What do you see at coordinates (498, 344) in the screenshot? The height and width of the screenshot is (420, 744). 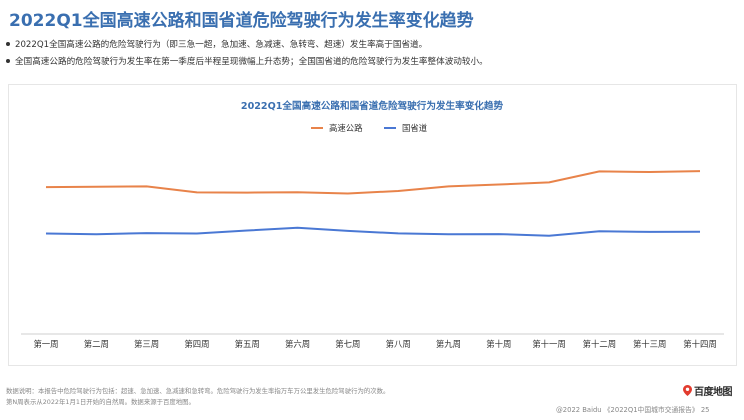 I see `x-tick-label: 第十周` at bounding box center [498, 344].